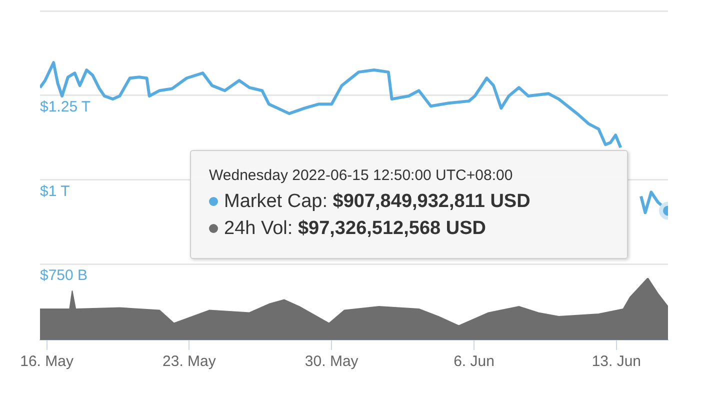 Image resolution: width=720 pixels, height=393 pixels. What do you see at coordinates (189, 361) in the screenshot?
I see `x-tick-label: 23. May` at bounding box center [189, 361].